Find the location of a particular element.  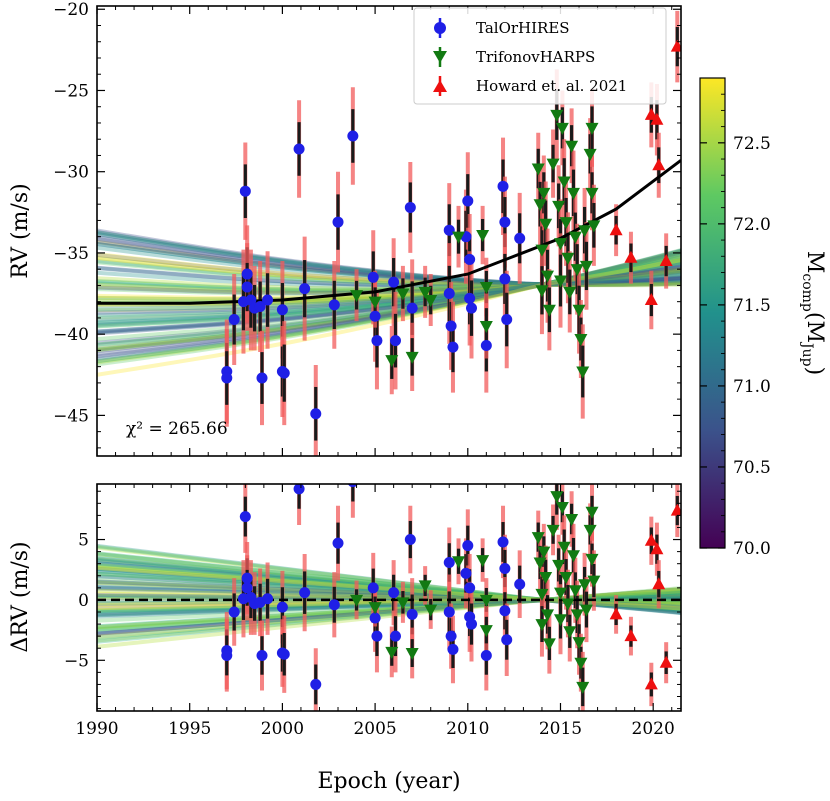

legend-label-talorhires: TalOrHIRES is located at coordinates (523, 28).